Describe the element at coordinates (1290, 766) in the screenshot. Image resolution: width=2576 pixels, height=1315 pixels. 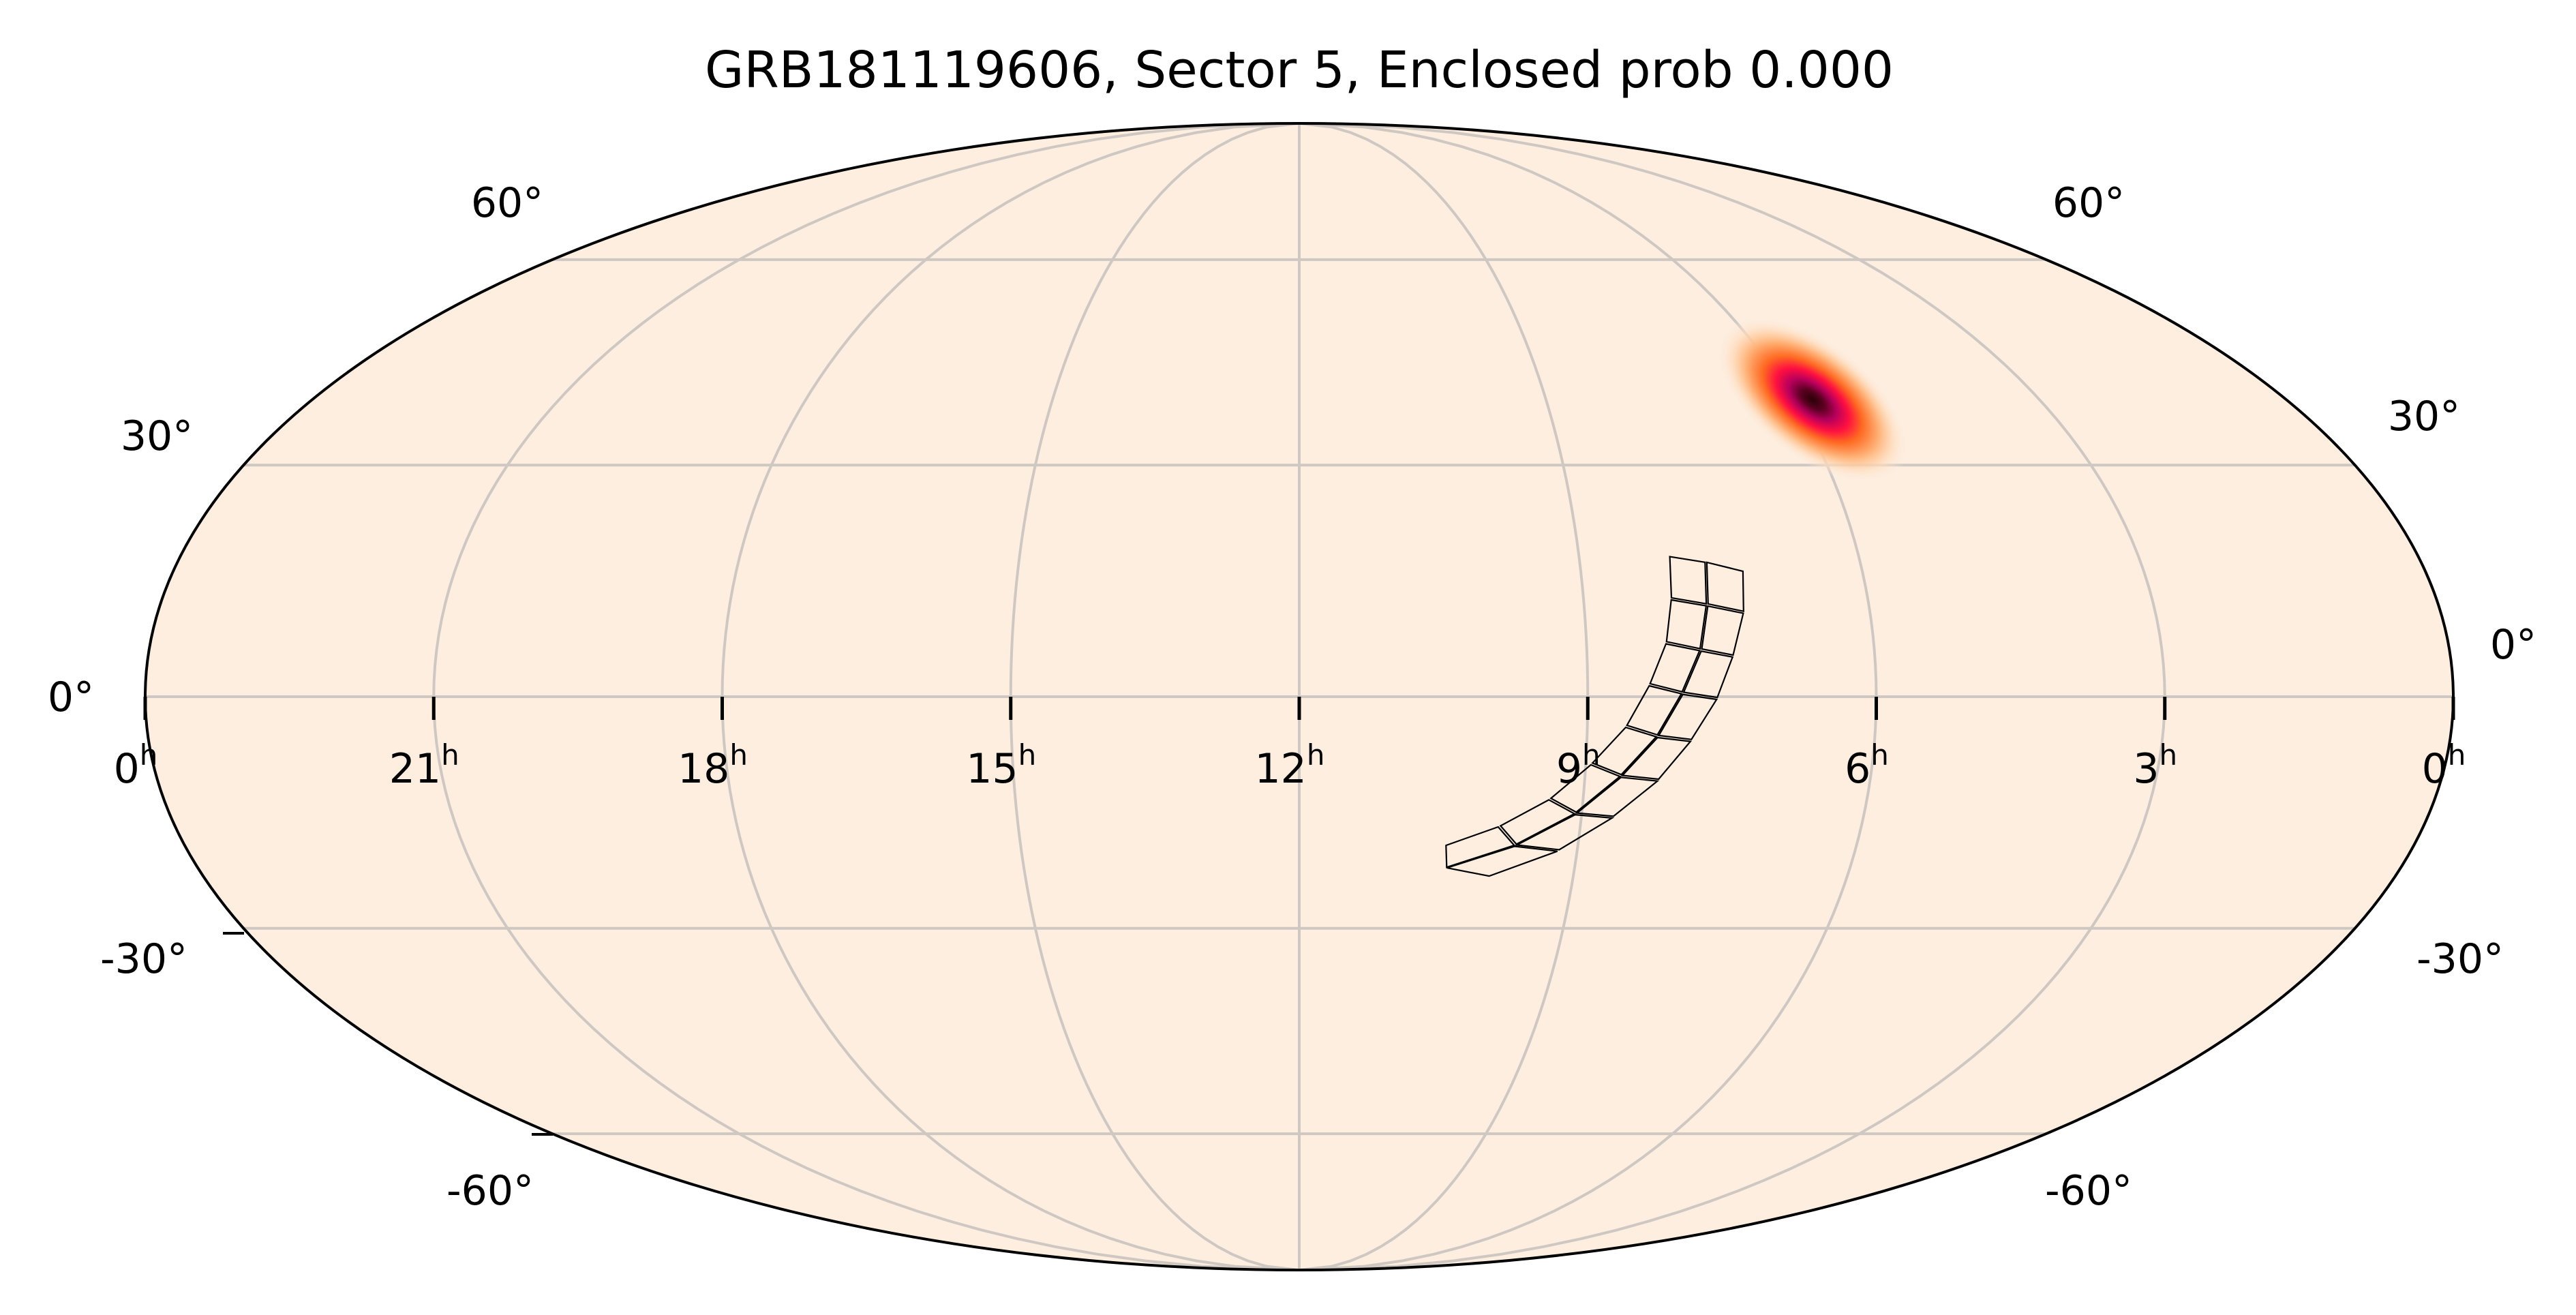
I see `ra-tick-labels: 0h 21h 18h 15h 12h 9h 6h 3h 0h` at that location.